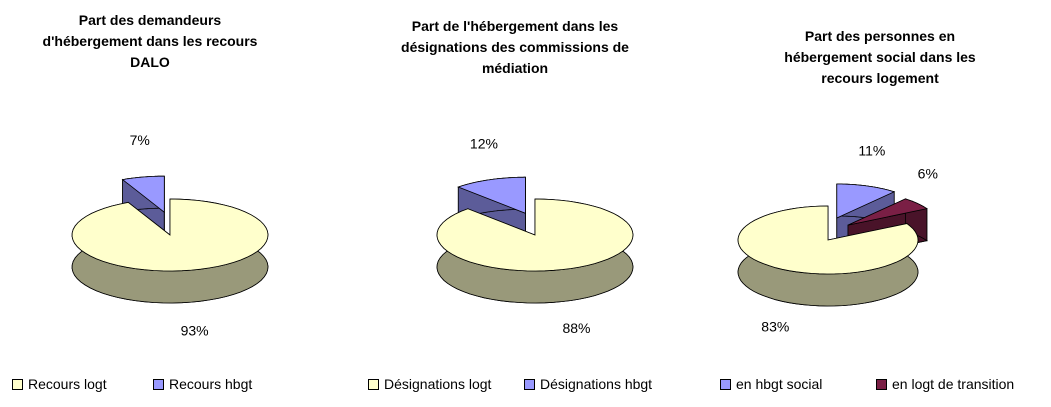 Image resolution: width=1051 pixels, height=407 pixels. Describe the element at coordinates (438, 384) in the screenshot. I see `legend-label: Désignations logt` at that location.